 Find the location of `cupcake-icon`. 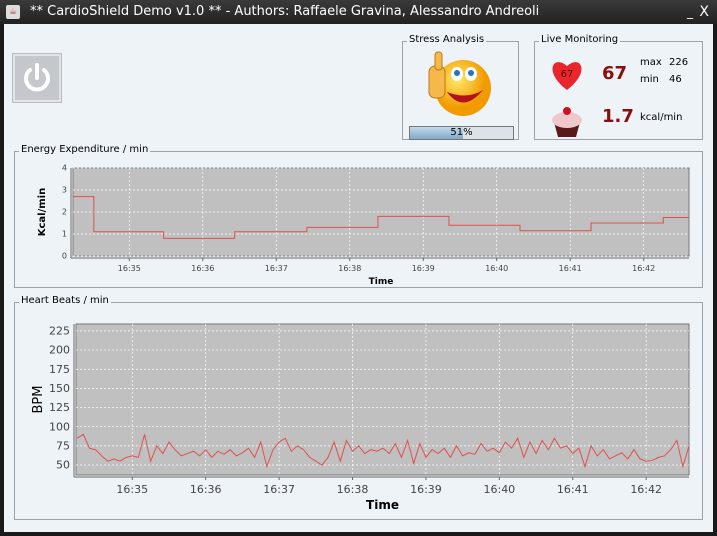

cupcake-icon is located at coordinates (567, 122).